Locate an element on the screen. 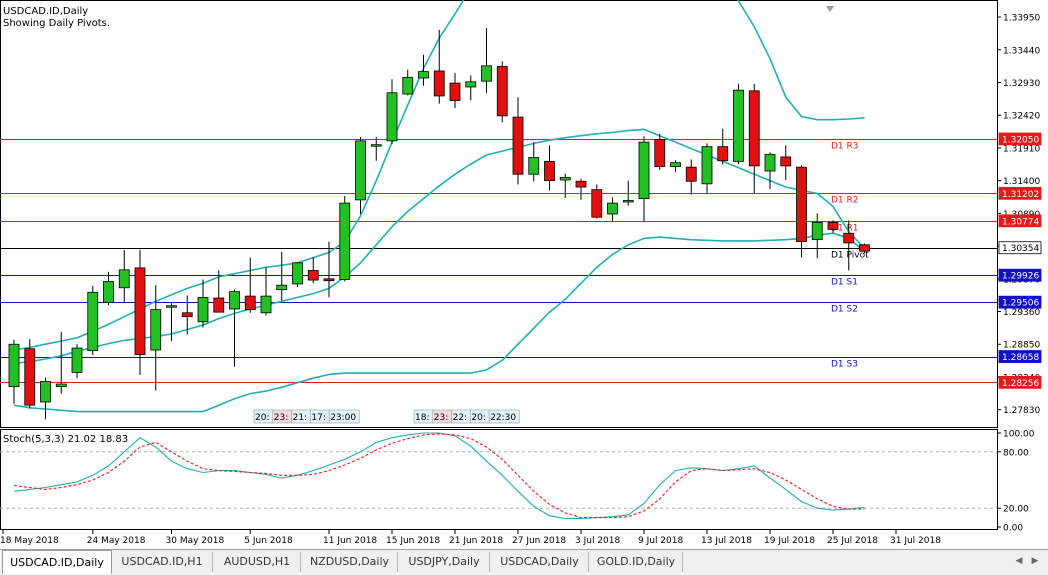 This screenshot has height=575, width=1048. time-box-label: 22:30 is located at coordinates (503, 418).